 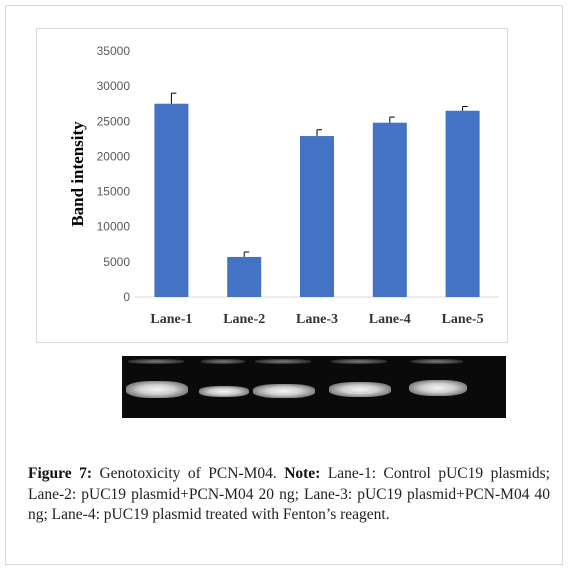 What do you see at coordinates (302, 473) in the screenshot?
I see `note-label: Note:` at bounding box center [302, 473].